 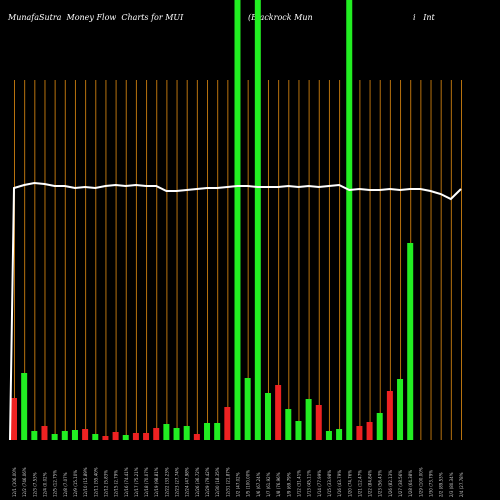 I want to click on chart-title-ticker: (Blackrock Mun, so click(x=280, y=17).